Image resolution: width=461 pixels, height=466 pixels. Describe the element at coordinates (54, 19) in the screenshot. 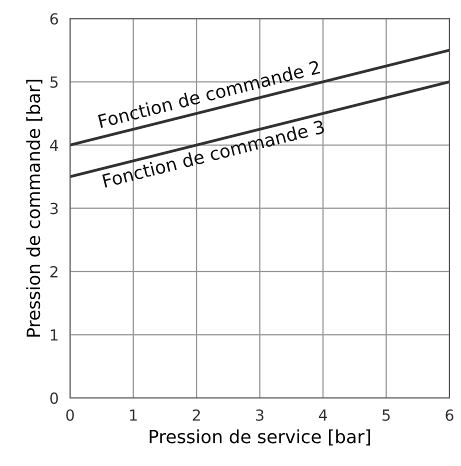

I see `y-tick-label: 6` at that location.